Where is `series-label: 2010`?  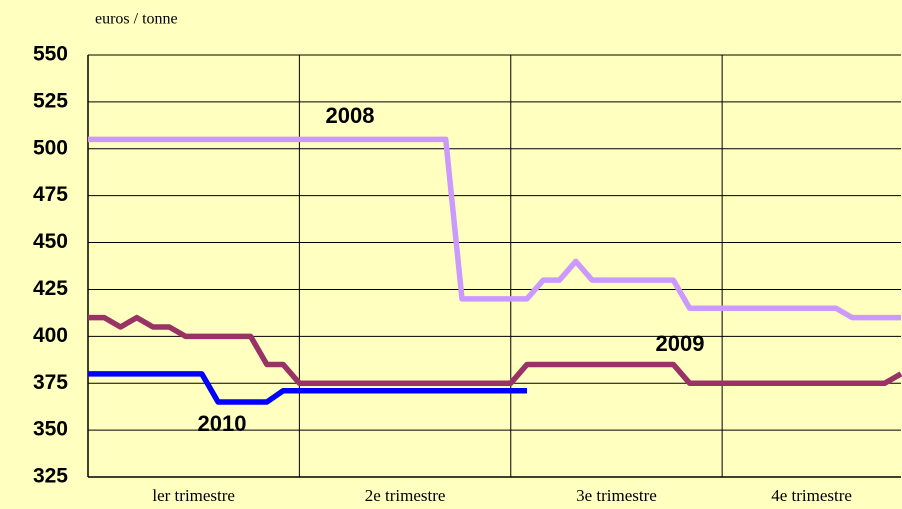
series-label: 2010 is located at coordinates (222, 423).